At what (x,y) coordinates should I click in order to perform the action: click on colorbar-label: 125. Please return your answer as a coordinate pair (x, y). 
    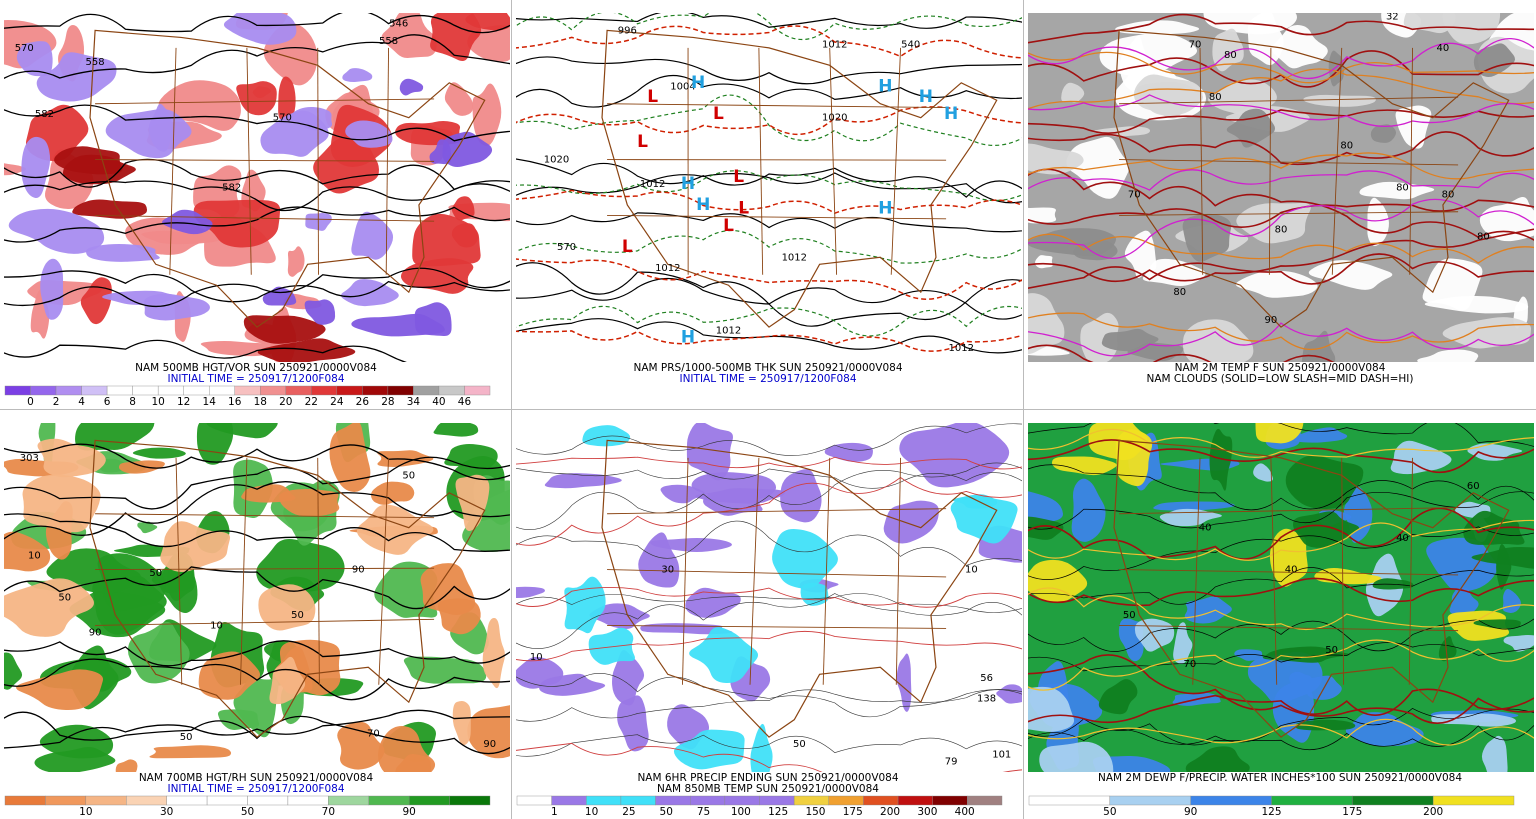
    Looking at the image, I should click on (778, 812).